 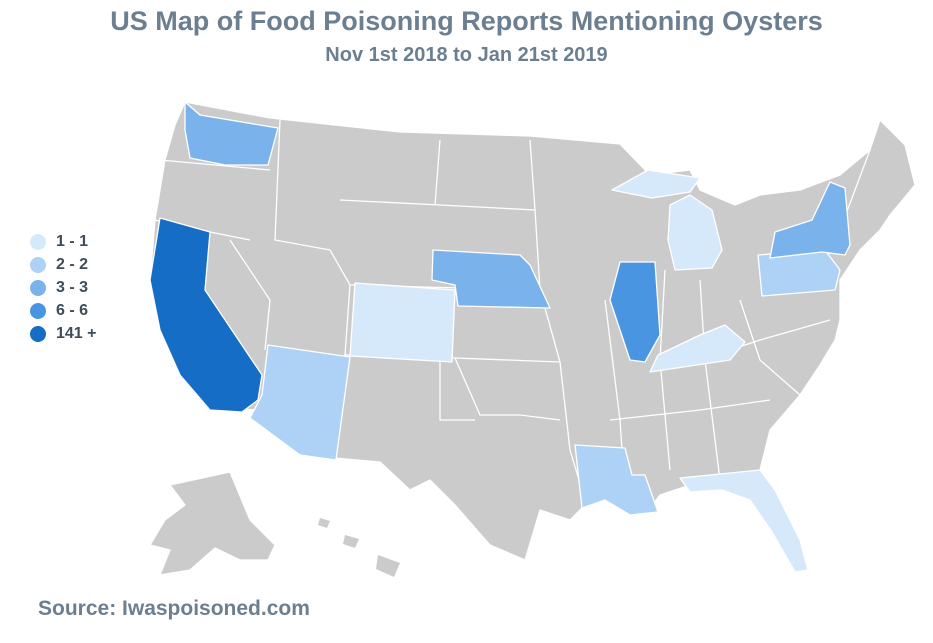 I want to click on state-ne, so click(x=491, y=279).